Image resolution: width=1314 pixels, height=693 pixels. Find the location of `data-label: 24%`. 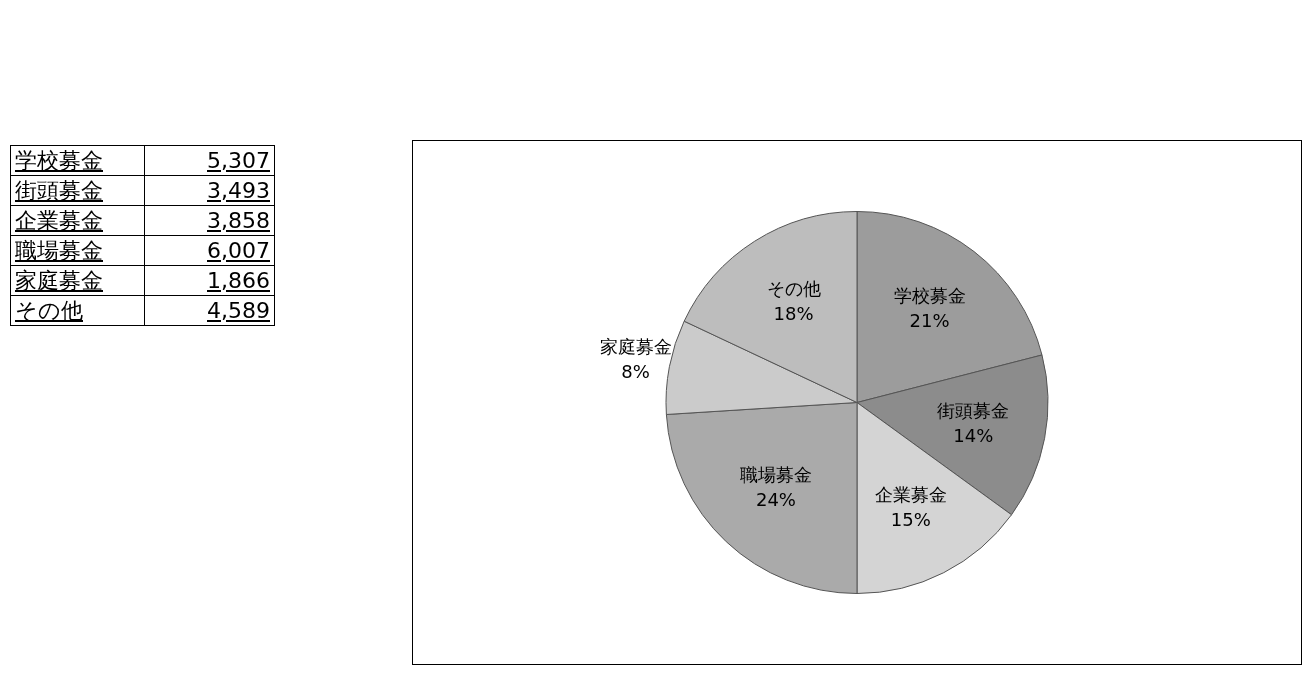

data-label: 24% is located at coordinates (775, 500).